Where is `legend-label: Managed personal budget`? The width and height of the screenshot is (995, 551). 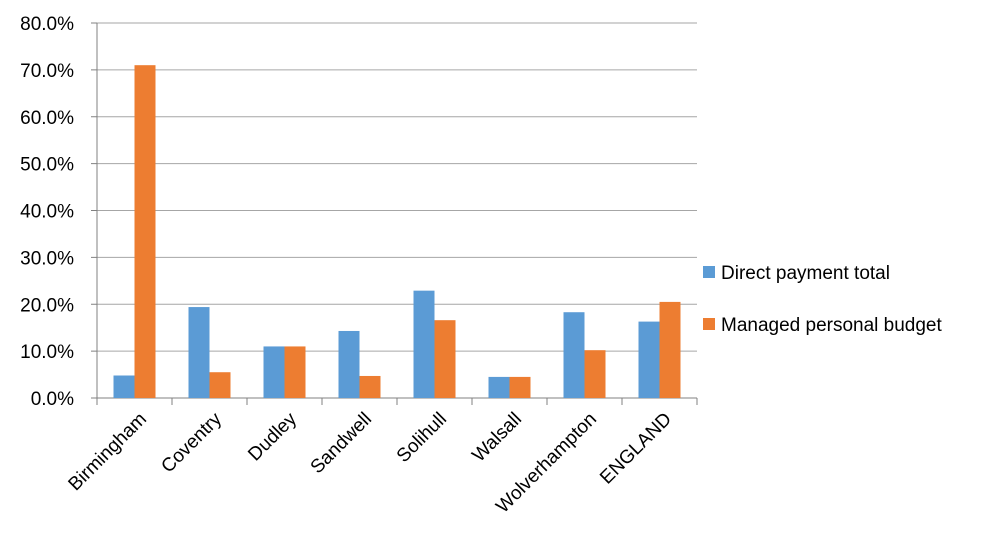 legend-label: Managed personal budget is located at coordinates (832, 325).